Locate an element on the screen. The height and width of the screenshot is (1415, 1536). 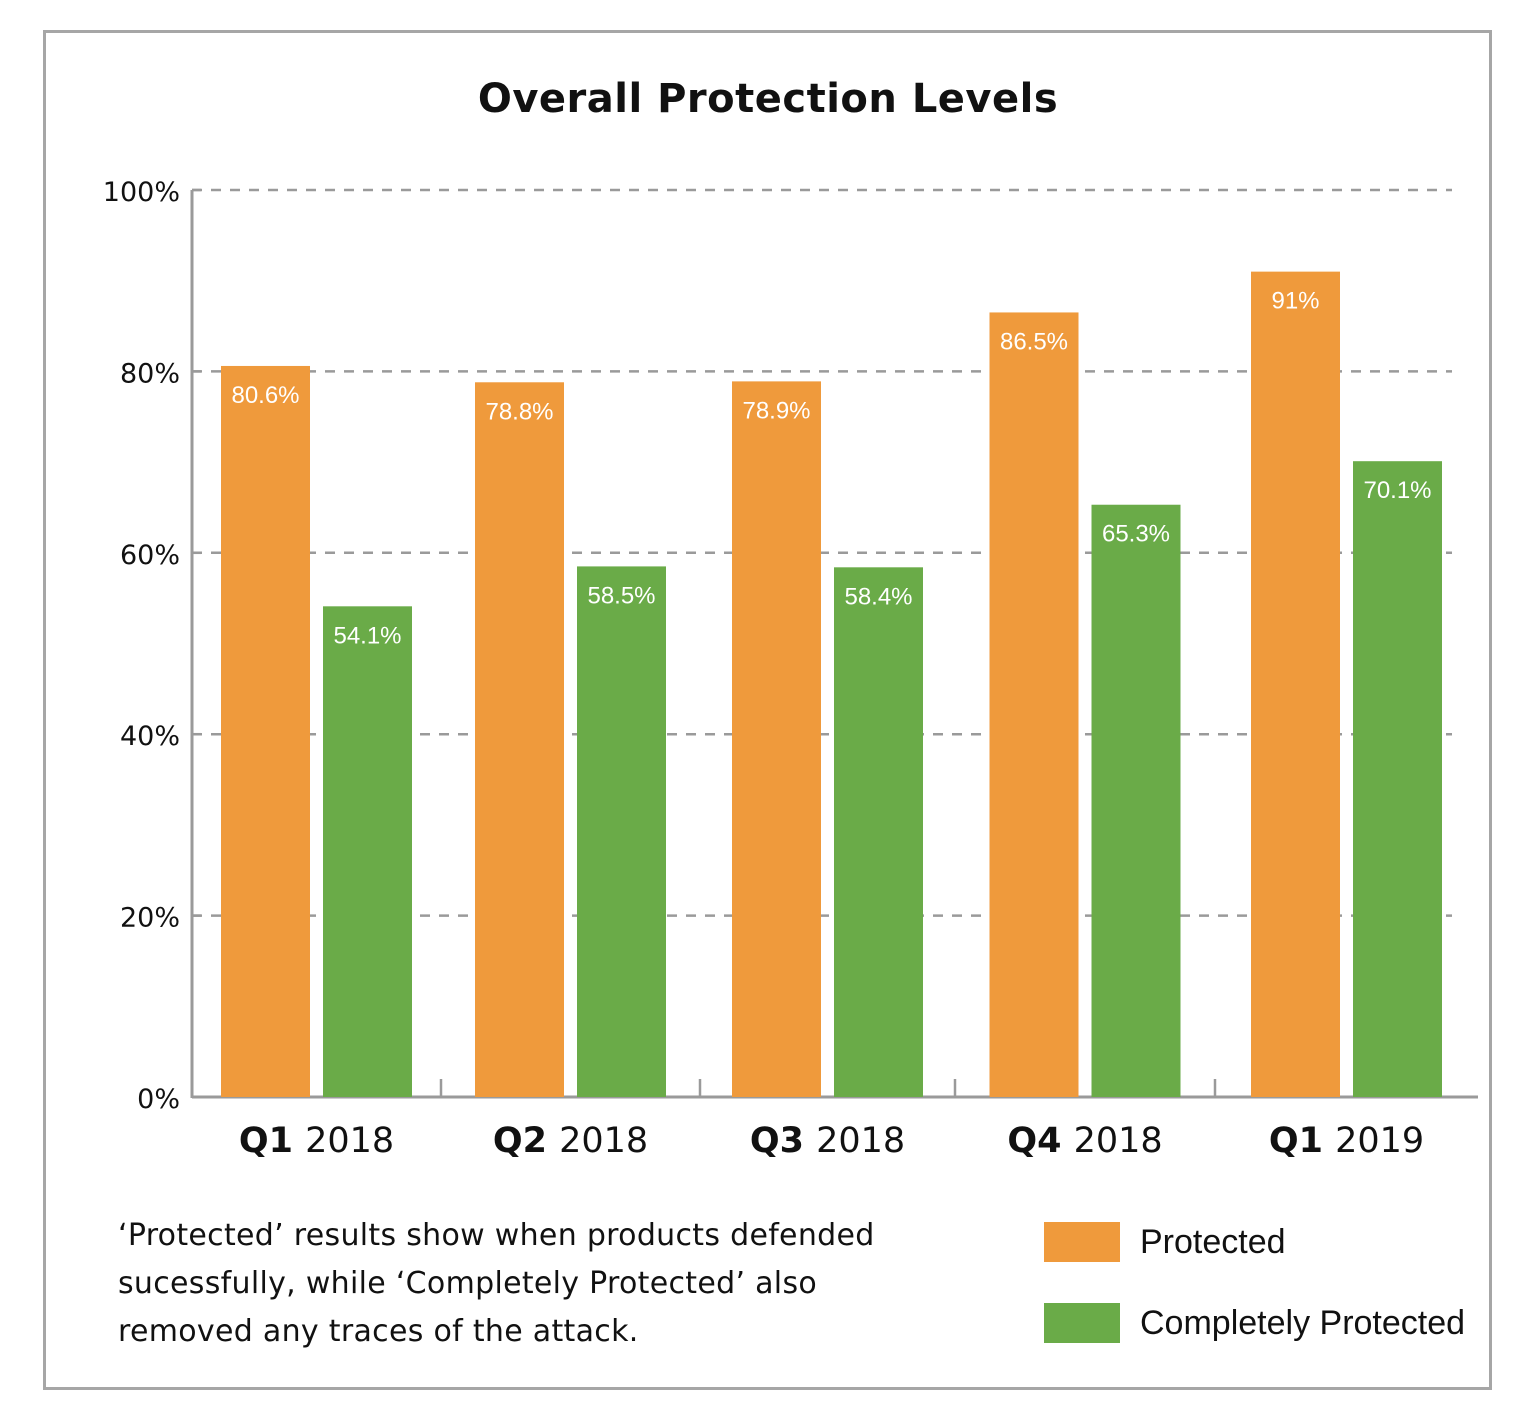
x-tick-label: Q3 2018 is located at coordinates (827, 1141).